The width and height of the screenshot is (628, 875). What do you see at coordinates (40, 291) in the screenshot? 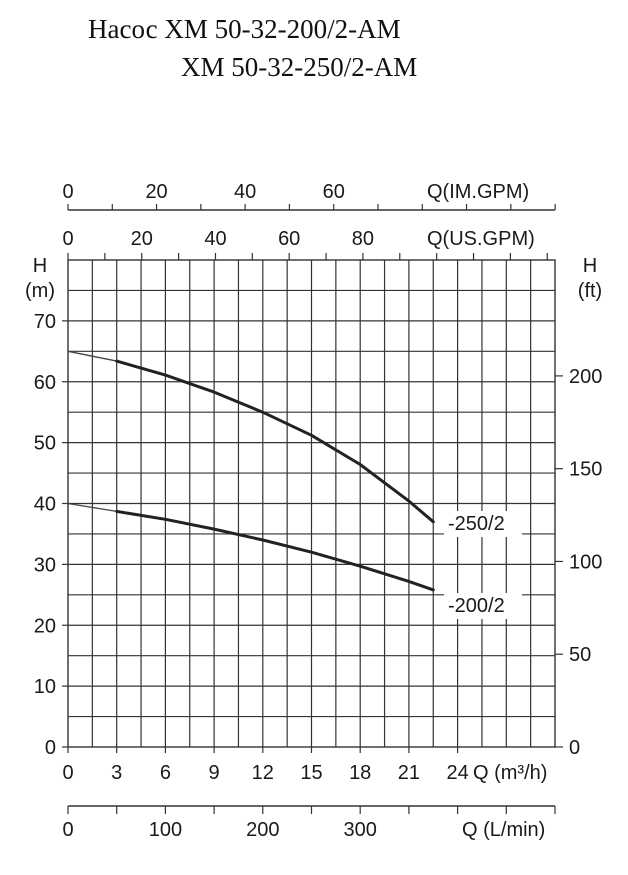
I see `left-axis-unit: (m)` at bounding box center [40, 291].